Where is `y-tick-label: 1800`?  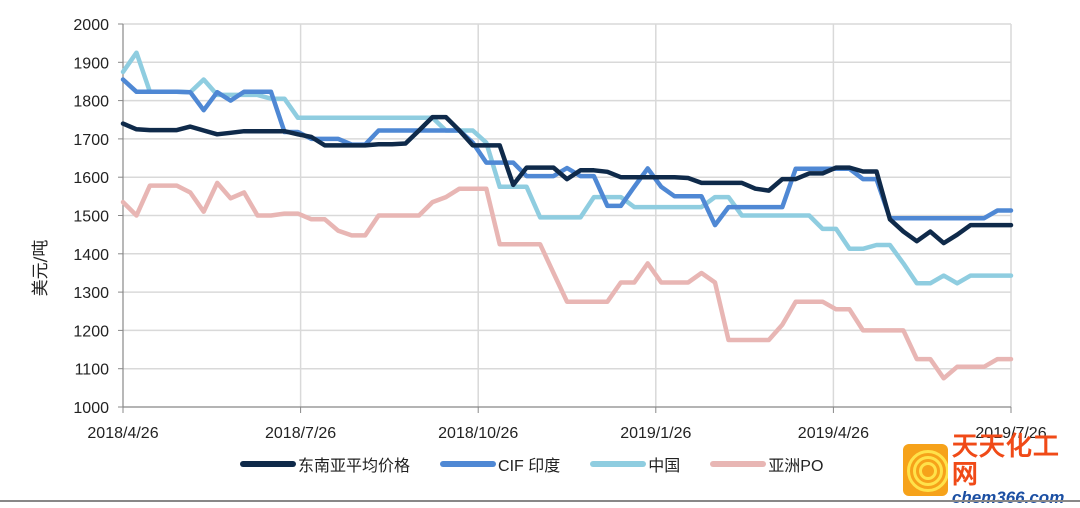 y-tick-label: 1800 is located at coordinates (91, 102).